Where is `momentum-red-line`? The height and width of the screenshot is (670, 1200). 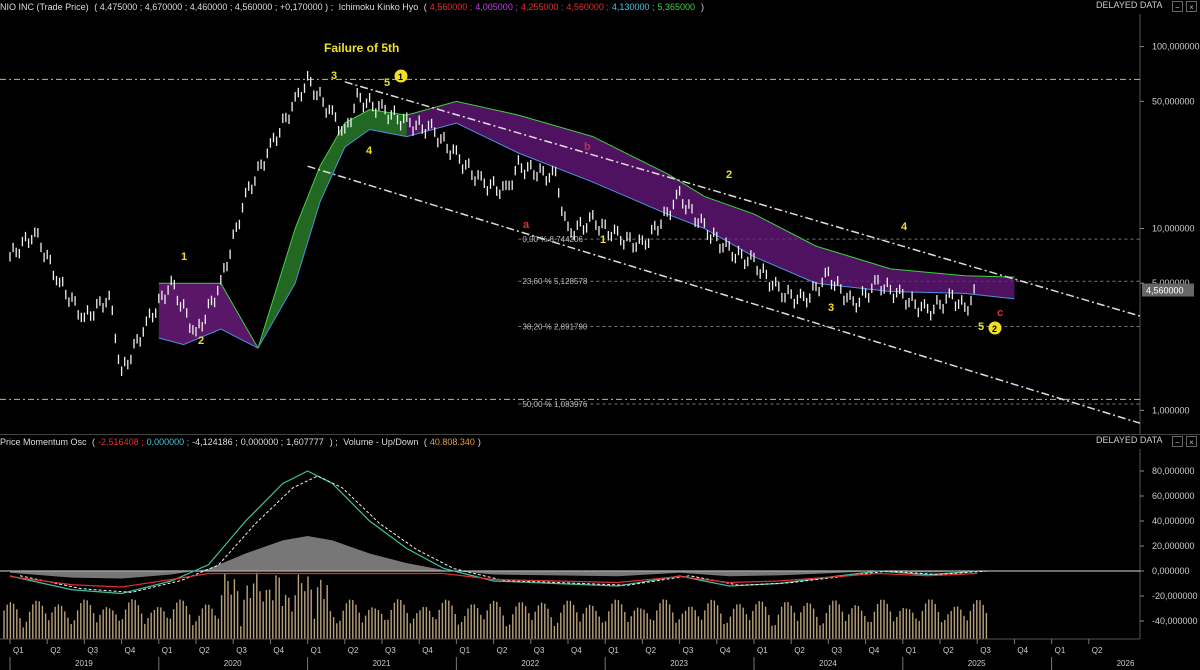
momentum-red-line is located at coordinates (493, 580).